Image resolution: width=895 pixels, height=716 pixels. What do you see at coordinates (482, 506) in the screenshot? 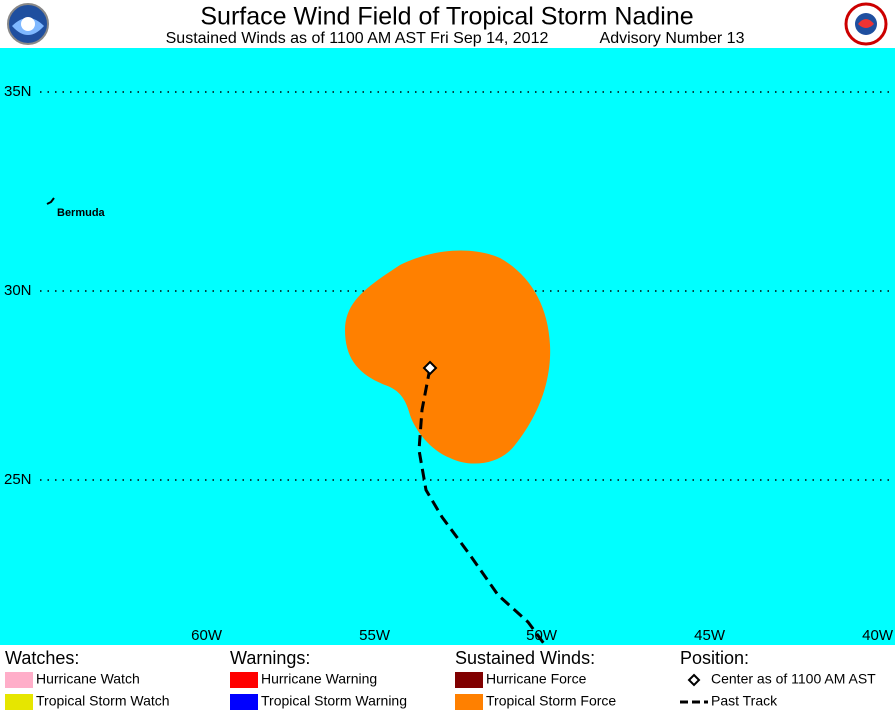
I see `past-track` at bounding box center [482, 506].